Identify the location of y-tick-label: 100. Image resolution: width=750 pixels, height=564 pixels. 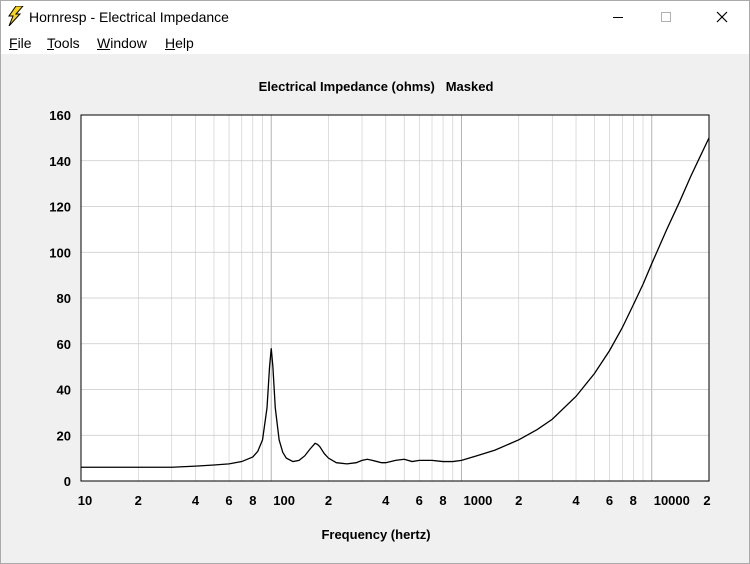
(60, 252).